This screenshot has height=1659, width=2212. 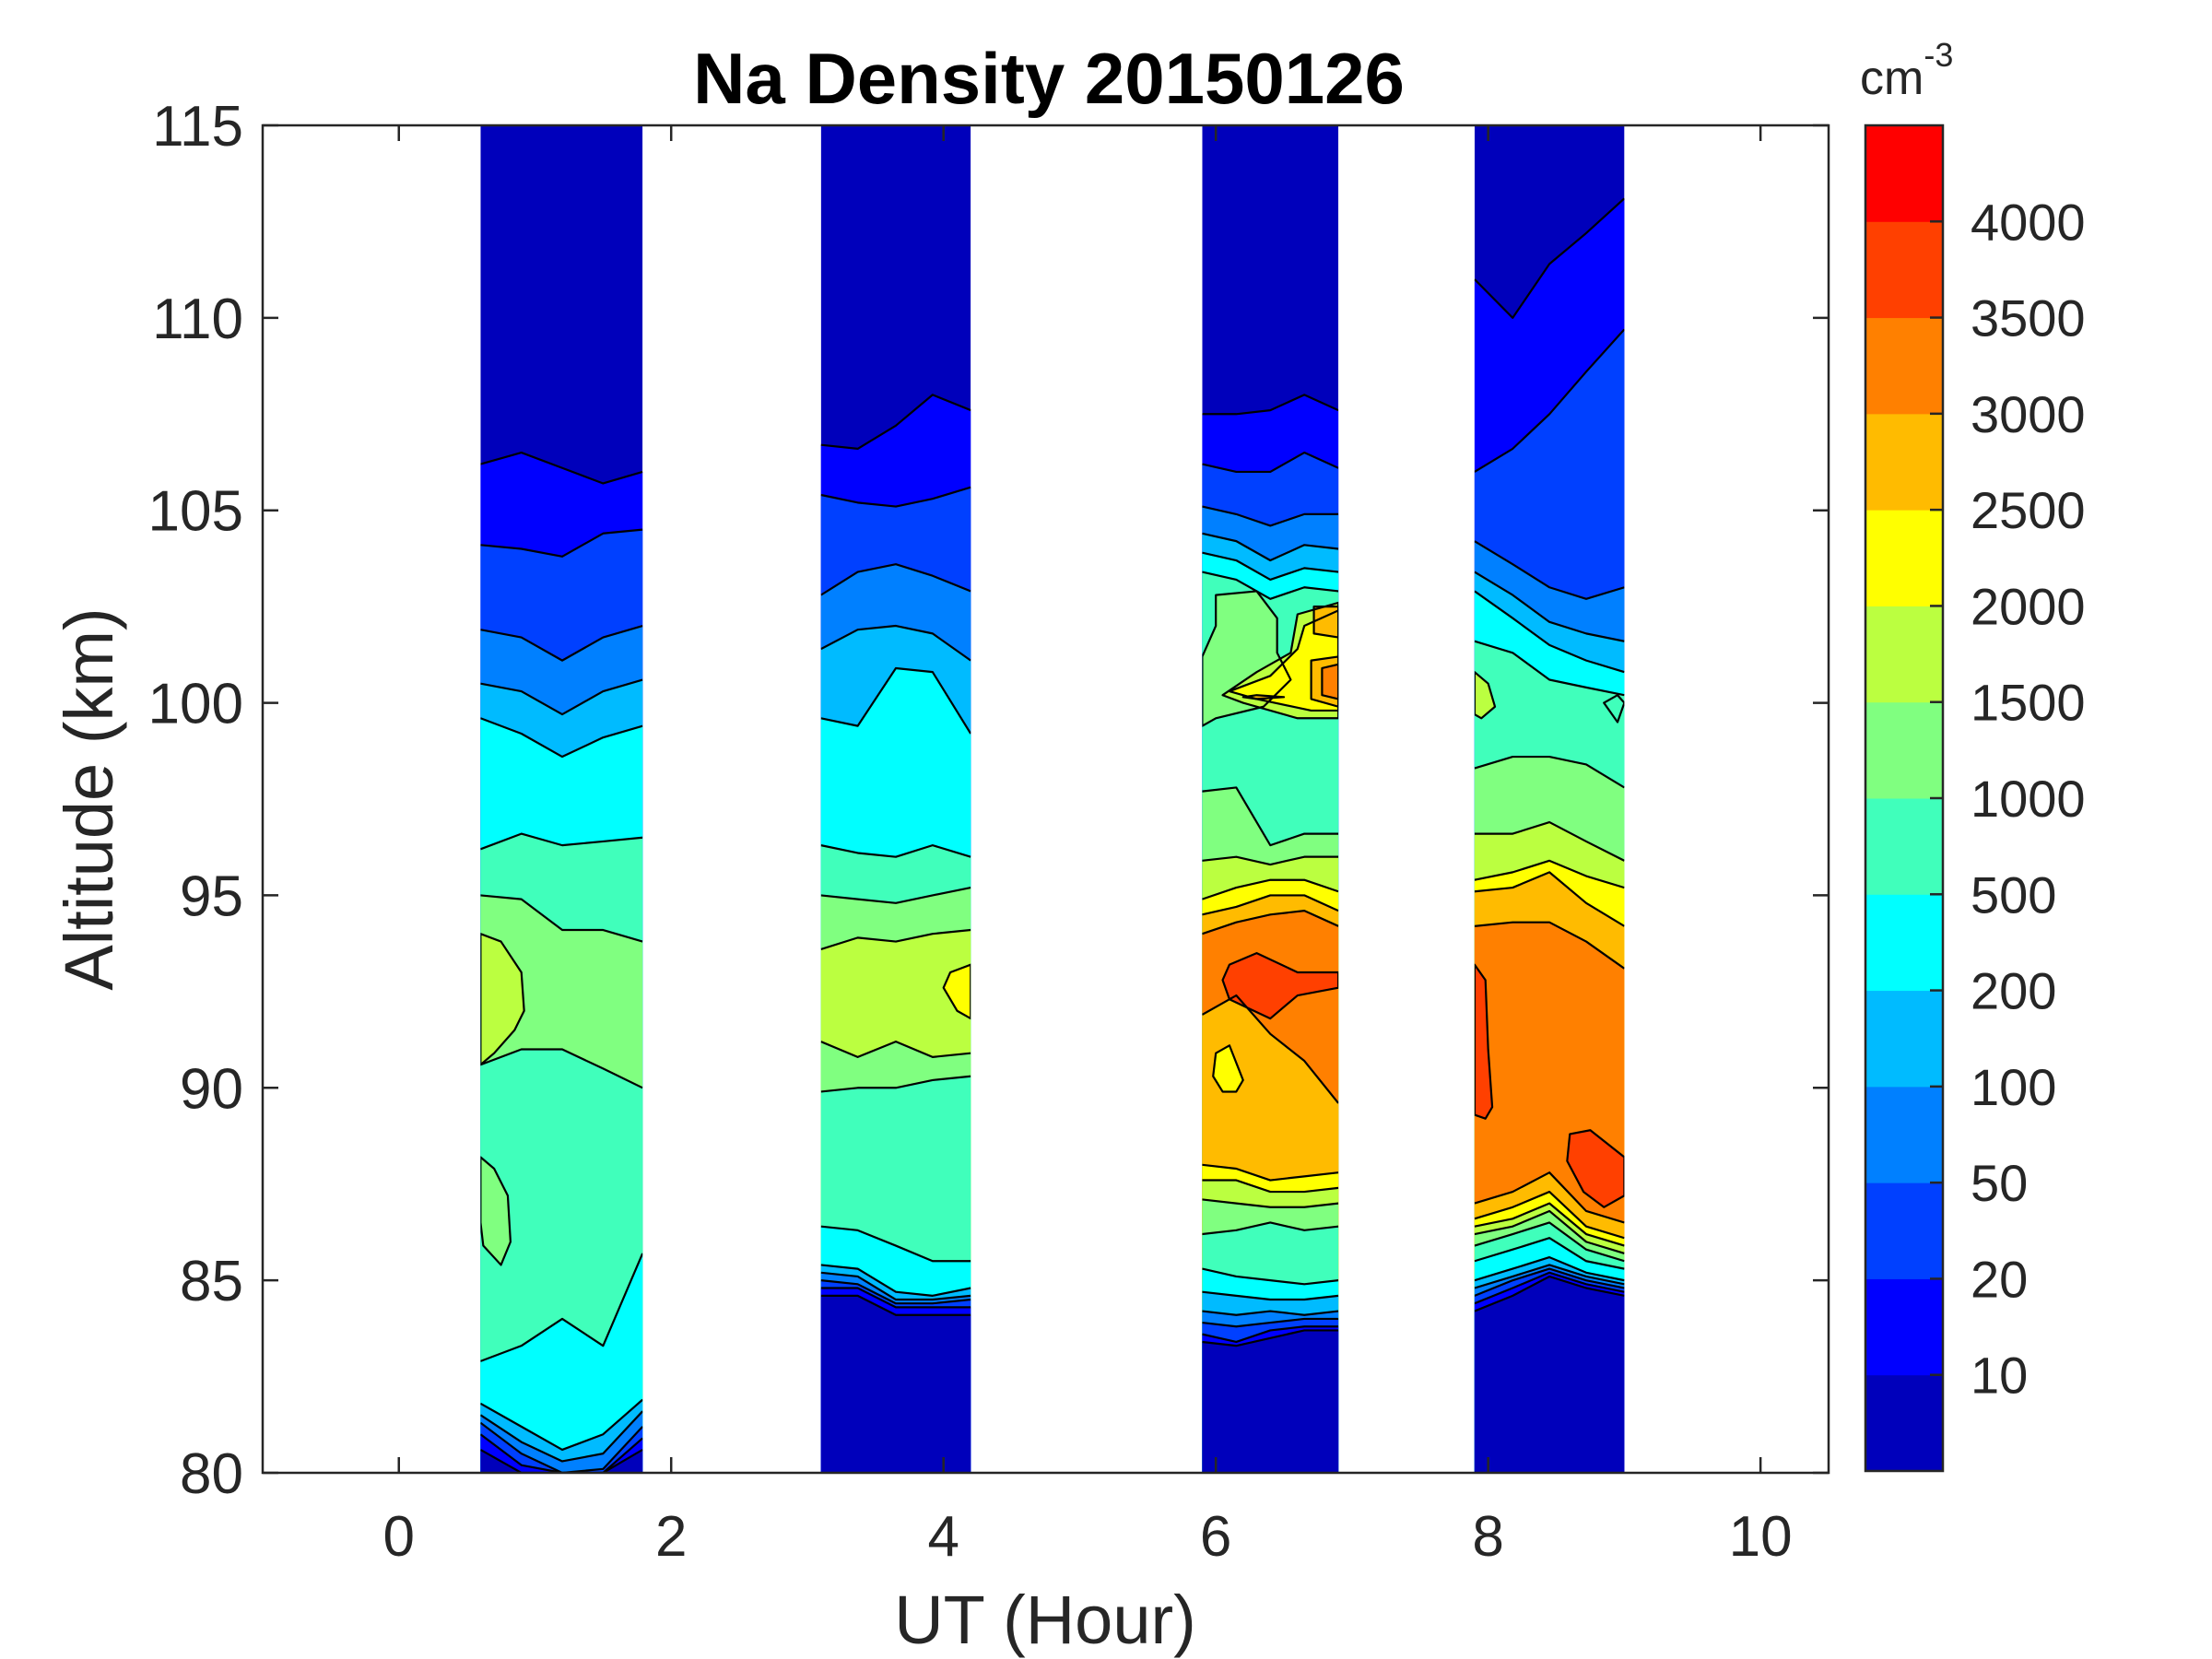 What do you see at coordinates (1999, 1183) in the screenshot?
I see `colorbar-tick-label: 50` at bounding box center [1999, 1183].